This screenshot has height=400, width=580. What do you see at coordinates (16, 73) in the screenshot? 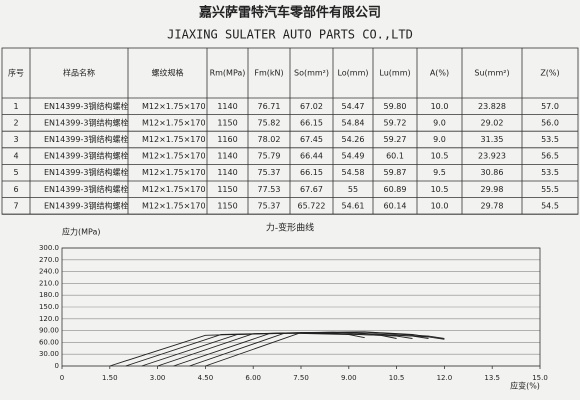
I see `table-header: 序号` at bounding box center [16, 73].